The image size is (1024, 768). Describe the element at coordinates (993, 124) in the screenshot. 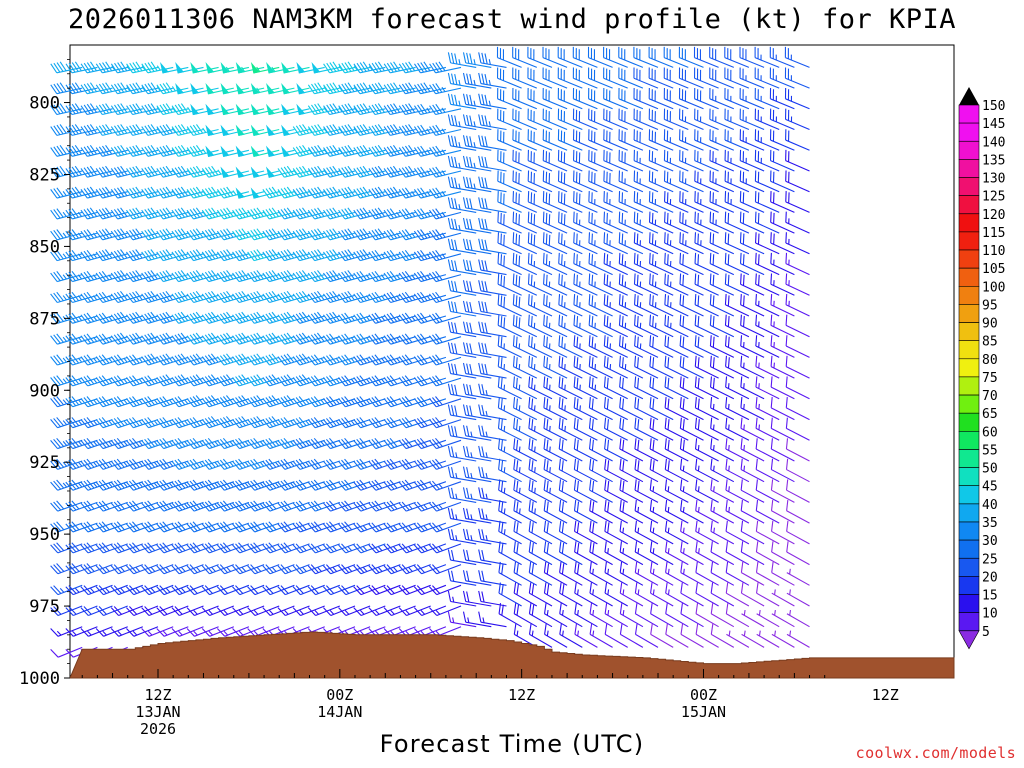

I see `colorbar-tick-label: 145` at that location.